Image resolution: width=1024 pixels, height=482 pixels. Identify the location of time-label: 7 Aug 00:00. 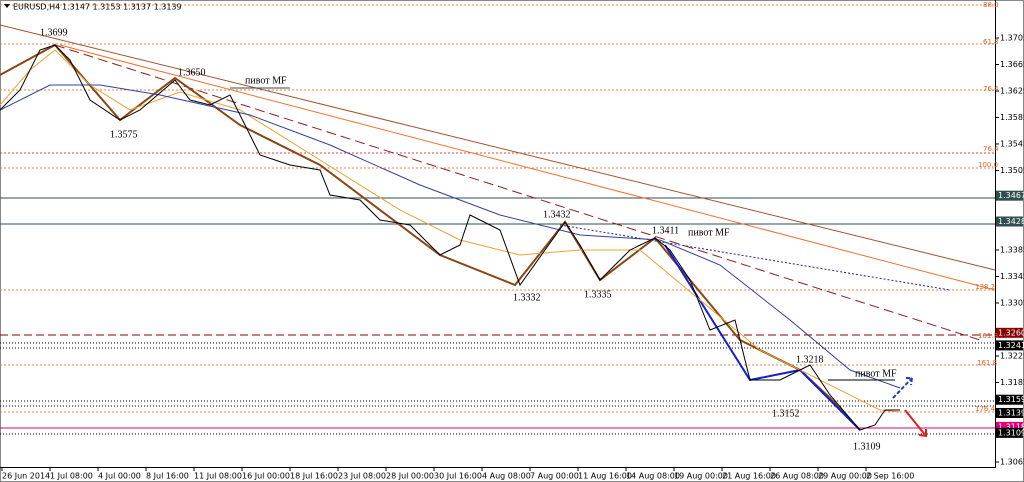
(554, 476).